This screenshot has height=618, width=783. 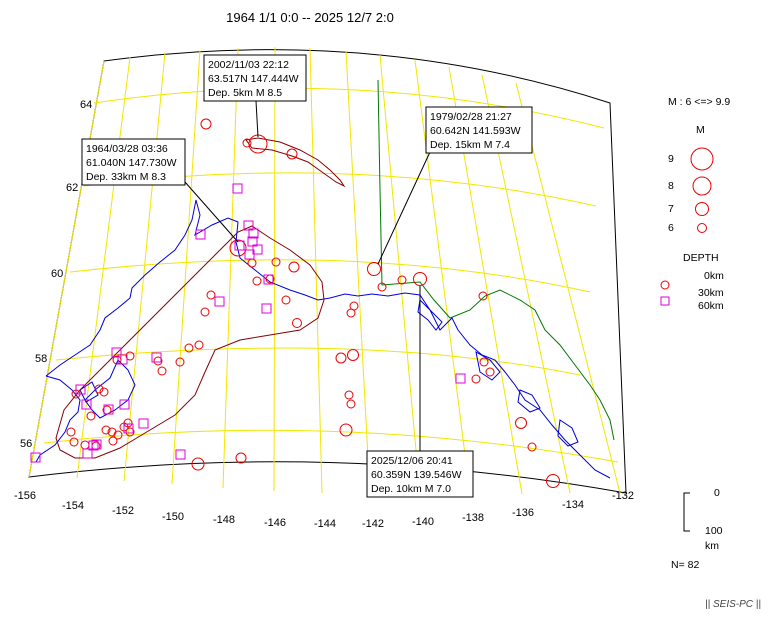 I want to click on event-2025-m7.0, so click(x=420, y=279).